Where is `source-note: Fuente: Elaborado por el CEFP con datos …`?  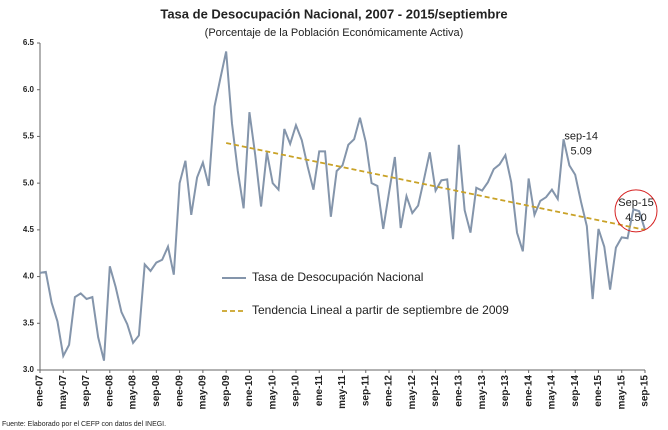 source-note: Fuente: Elaborado por el CEFP con datos … is located at coordinates (84, 424).